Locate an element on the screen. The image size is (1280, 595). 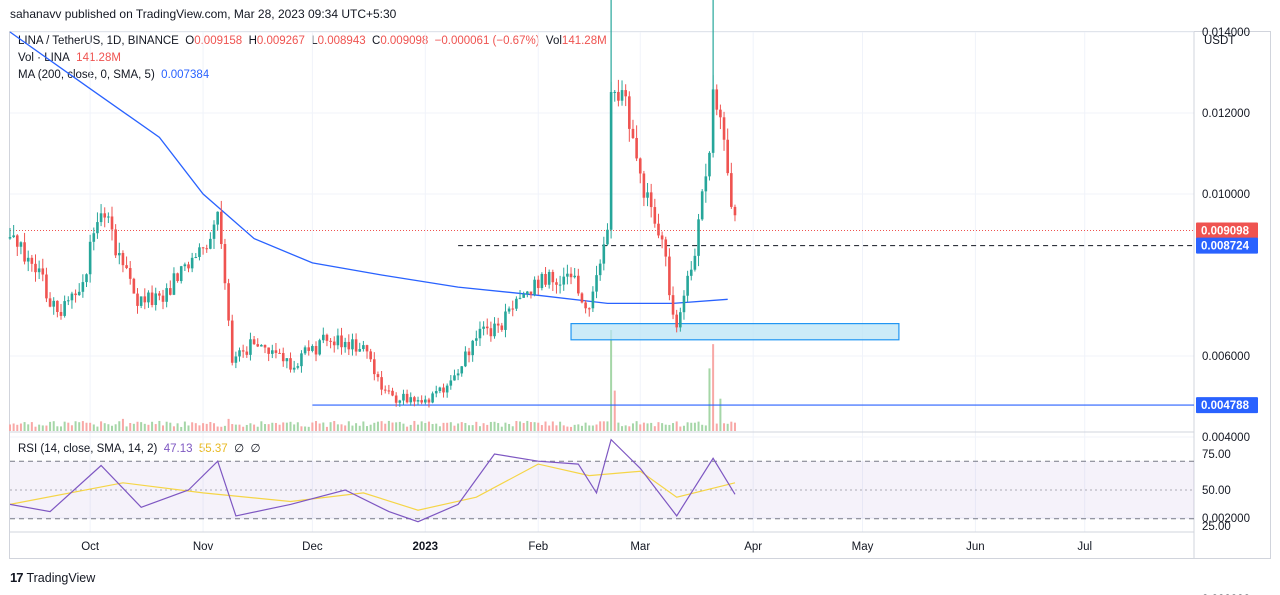
high-label: H is located at coordinates (252, 41).